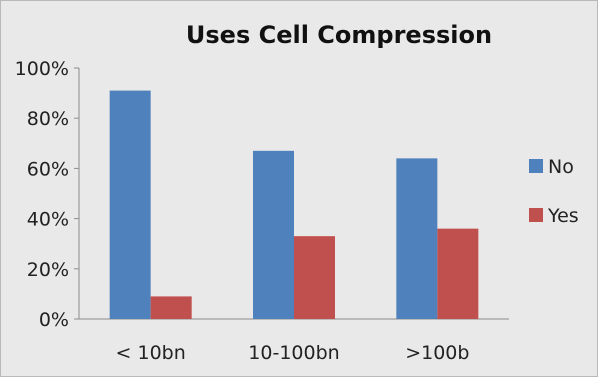  I want to click on y-axis-ticks: 0% 20% 40% 60% 80% 100%, so click(47, 194).